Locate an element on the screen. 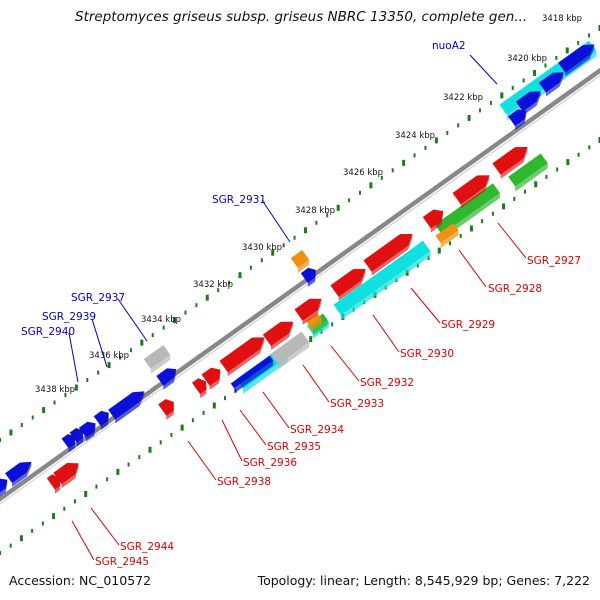 The image size is (600, 600). gene-label-bottom: SGR_2928 is located at coordinates (515, 289).